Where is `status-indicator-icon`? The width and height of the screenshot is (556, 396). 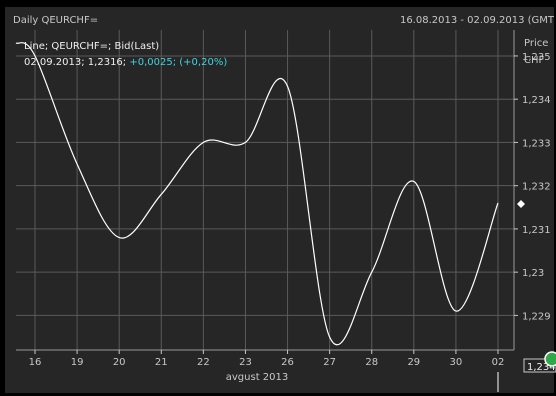 status-indicator-icon is located at coordinates (550, 359).